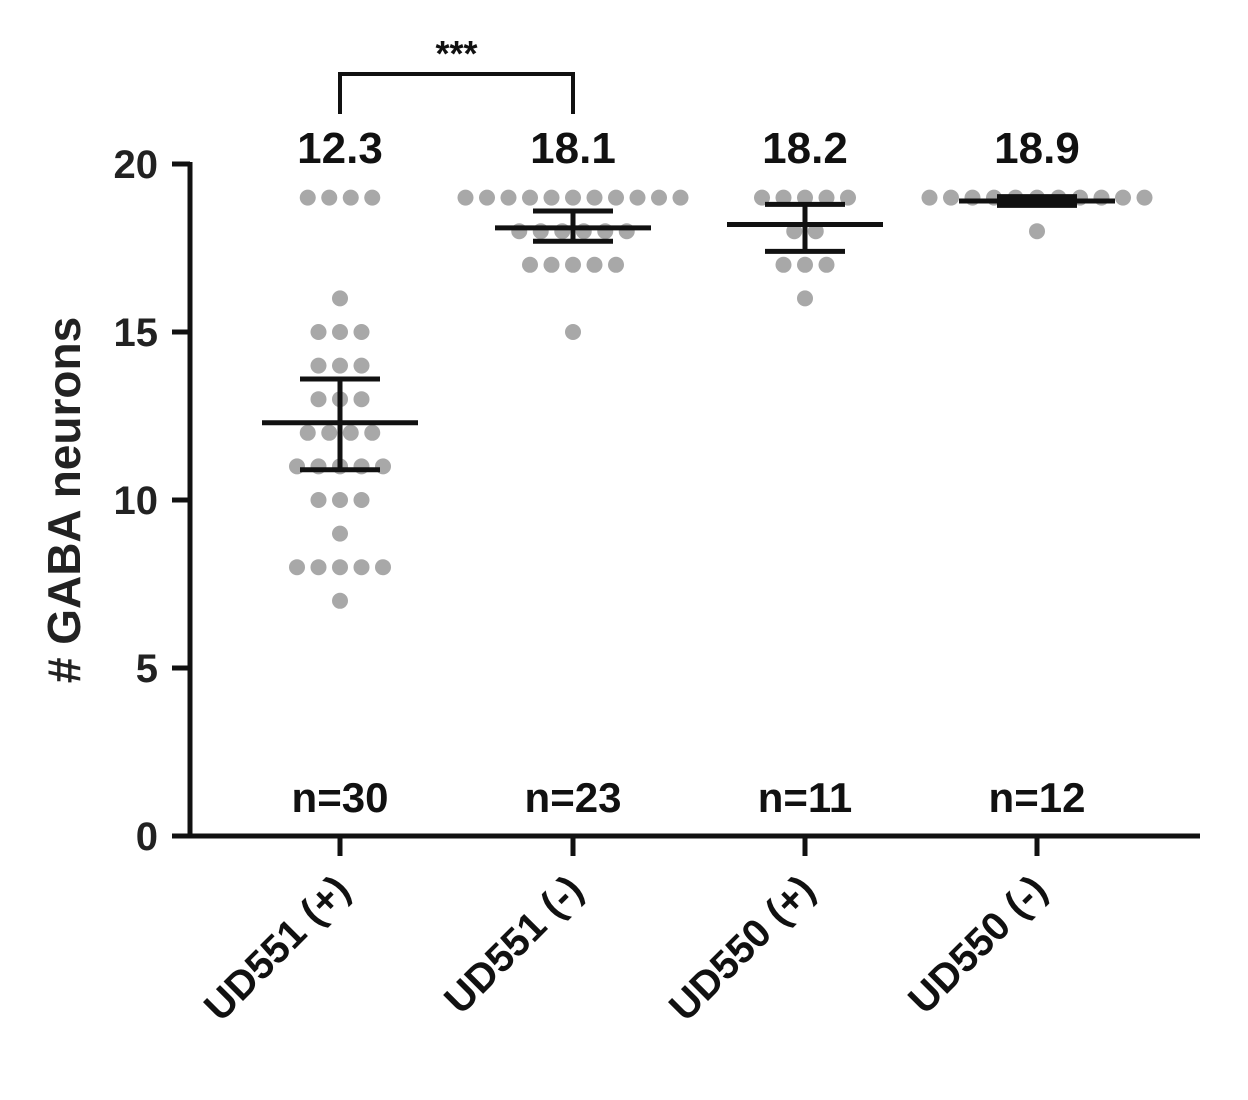  I want to click on x-tick-label: UD551 (-), so click(513, 944).